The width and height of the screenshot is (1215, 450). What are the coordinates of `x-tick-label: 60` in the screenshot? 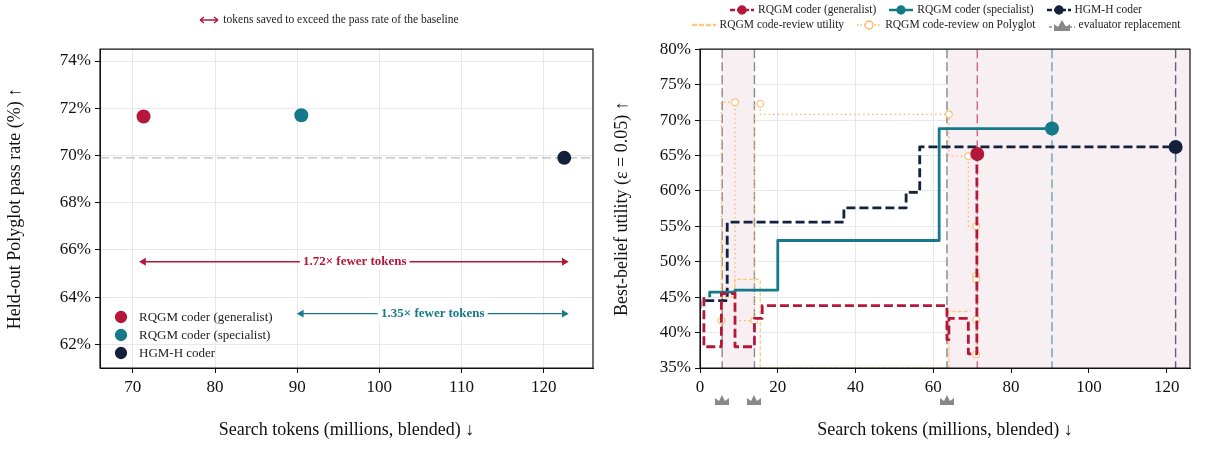 It's located at (933, 386).